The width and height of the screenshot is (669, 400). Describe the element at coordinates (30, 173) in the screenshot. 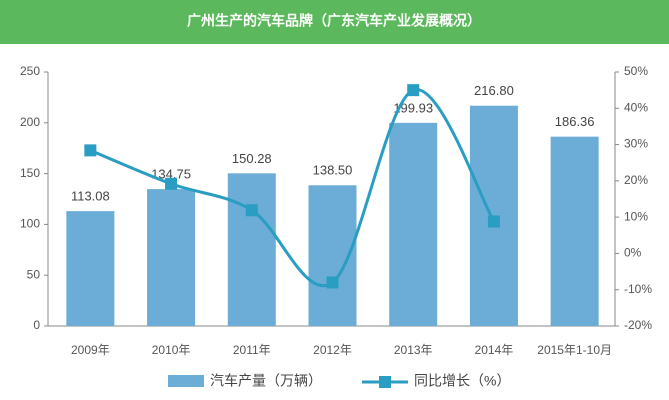

I see `y-tick-label: 150` at that location.